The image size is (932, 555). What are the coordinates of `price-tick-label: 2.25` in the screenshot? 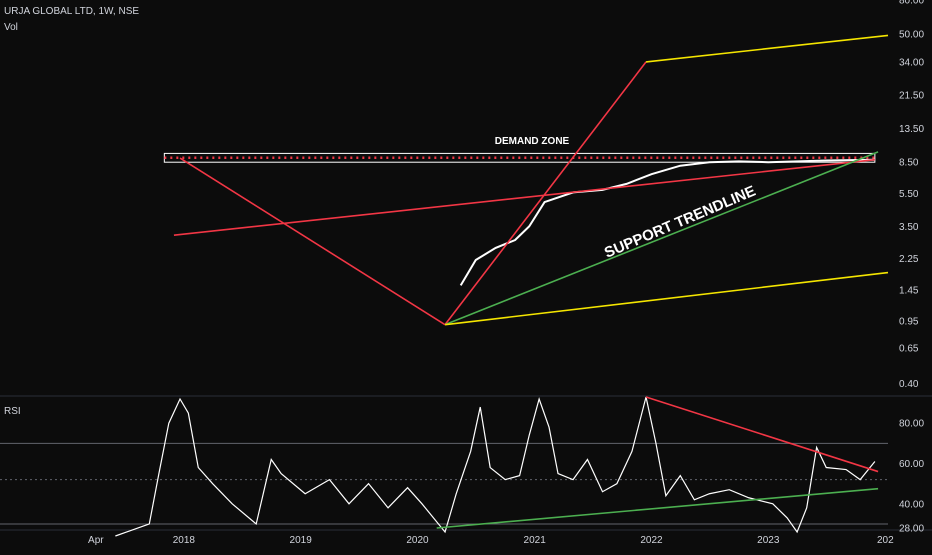 It's located at (909, 259).